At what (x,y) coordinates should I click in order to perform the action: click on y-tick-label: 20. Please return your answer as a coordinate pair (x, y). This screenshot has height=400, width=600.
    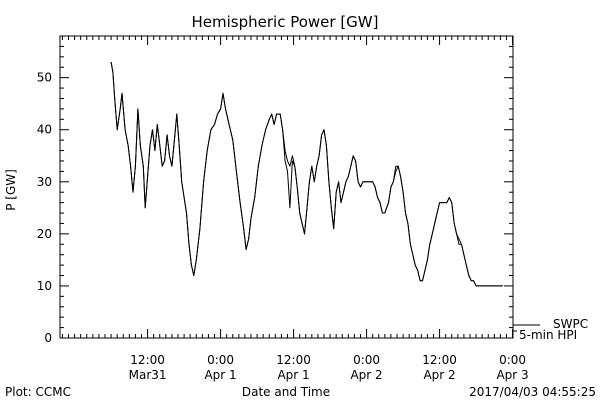
    Looking at the image, I should click on (44, 234).